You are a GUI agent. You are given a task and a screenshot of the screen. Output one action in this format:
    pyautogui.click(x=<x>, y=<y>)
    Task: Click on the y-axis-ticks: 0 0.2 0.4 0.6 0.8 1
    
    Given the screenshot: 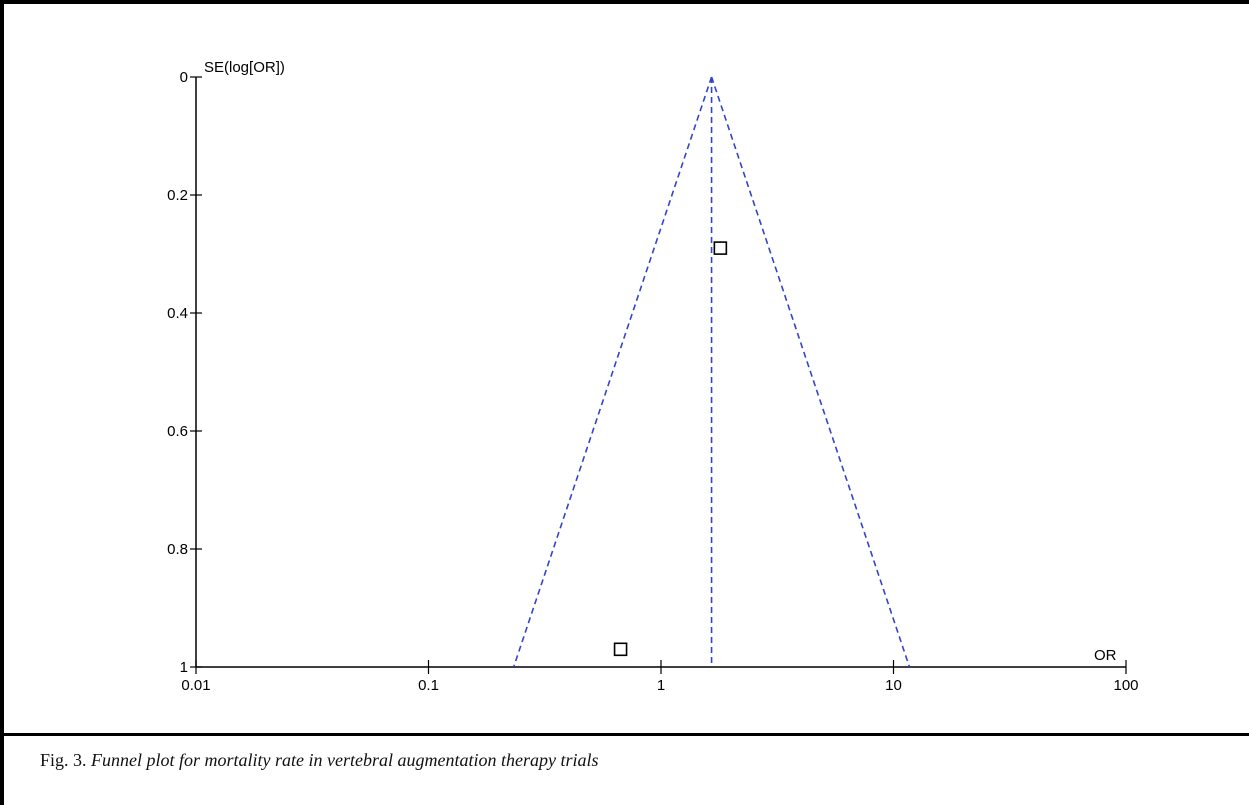 What is the action you would take?
    pyautogui.click(x=184, y=372)
    